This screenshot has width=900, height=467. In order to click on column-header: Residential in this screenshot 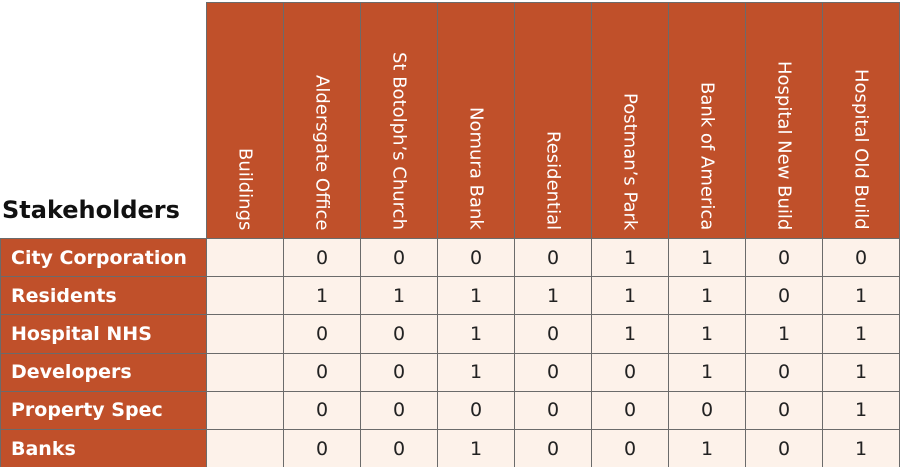, I will do `click(553, 120)`.